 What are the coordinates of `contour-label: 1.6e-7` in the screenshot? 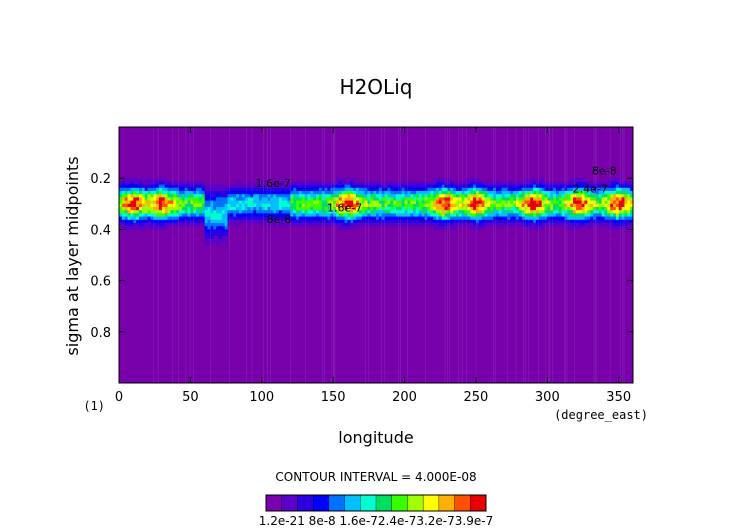 It's located at (273, 183).